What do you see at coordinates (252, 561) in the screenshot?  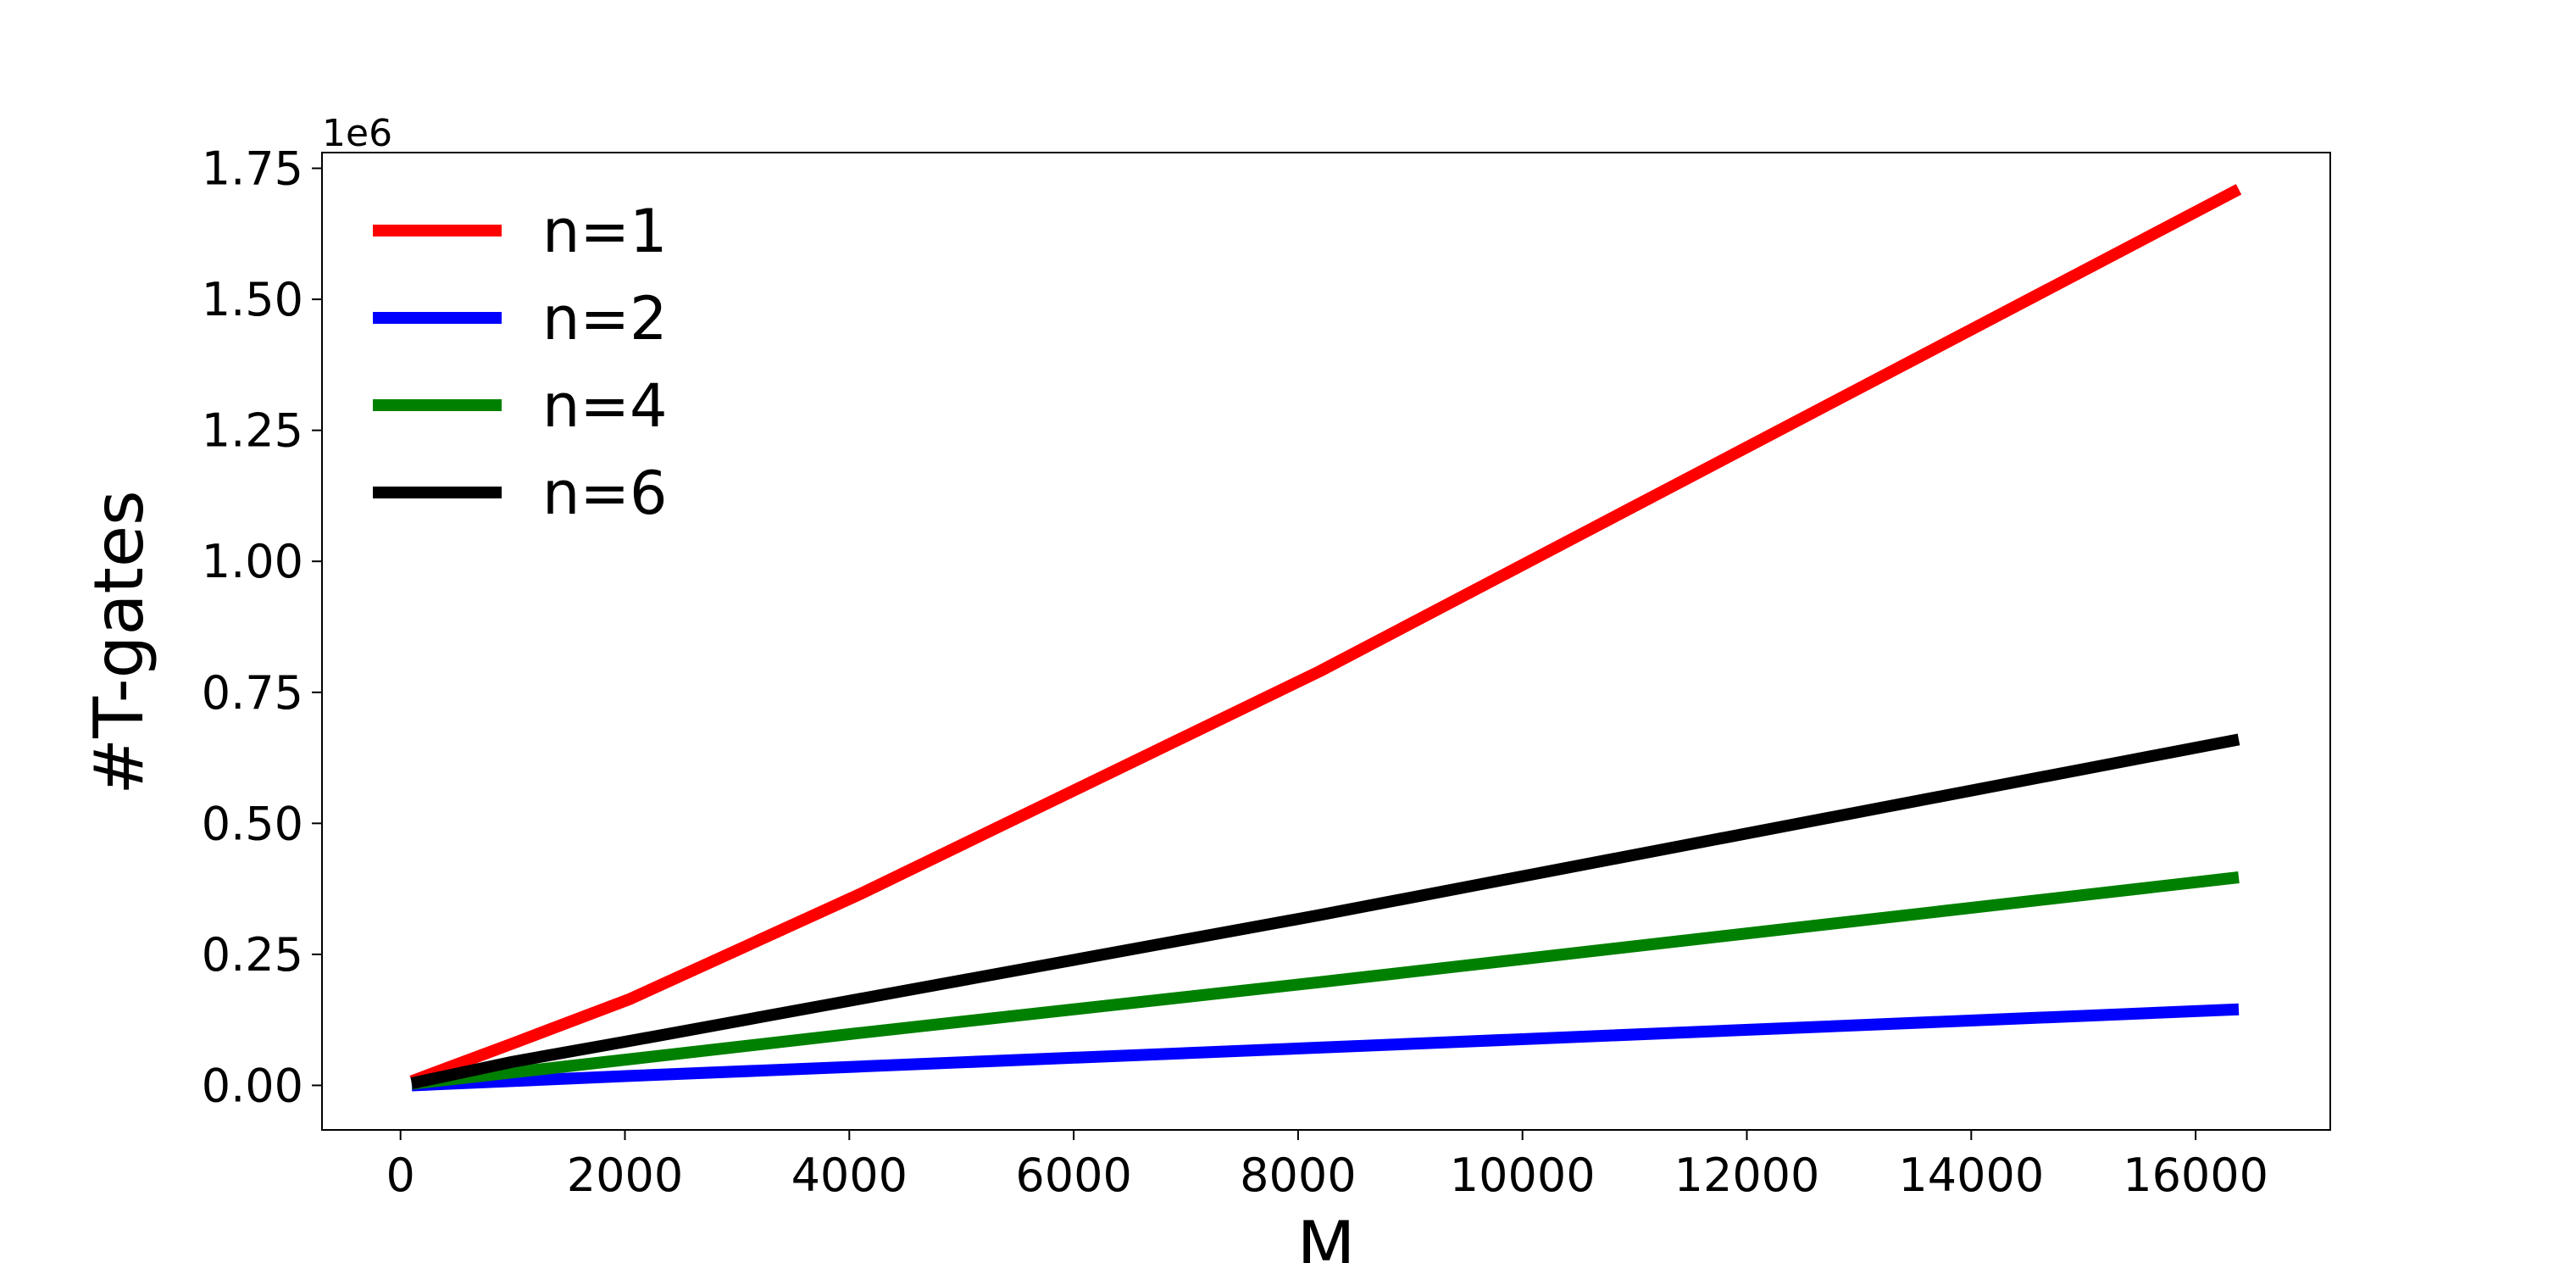 I see `y-tick-label: 1.00` at bounding box center [252, 561].